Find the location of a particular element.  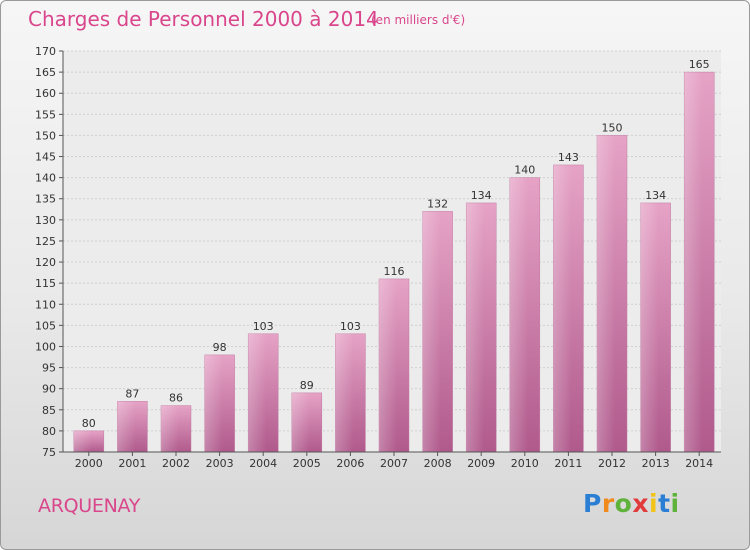

y-tick-label: 85 is located at coordinates (49, 410).